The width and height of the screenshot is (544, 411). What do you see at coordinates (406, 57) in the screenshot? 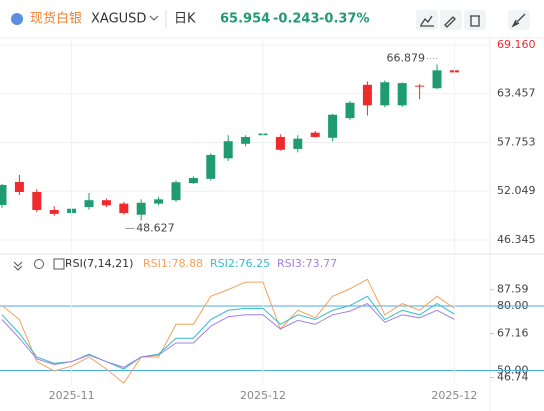
I see `max-annotation: 66.879` at bounding box center [406, 57].